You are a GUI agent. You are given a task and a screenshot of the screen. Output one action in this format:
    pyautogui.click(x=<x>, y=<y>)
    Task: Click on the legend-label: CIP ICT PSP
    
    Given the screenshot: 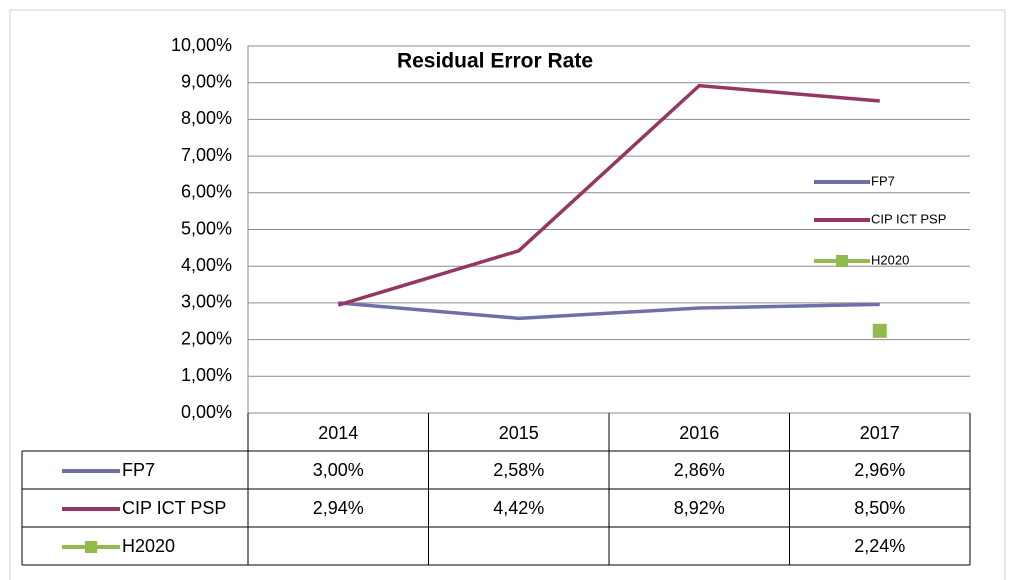 What is the action you would take?
    pyautogui.click(x=908, y=218)
    